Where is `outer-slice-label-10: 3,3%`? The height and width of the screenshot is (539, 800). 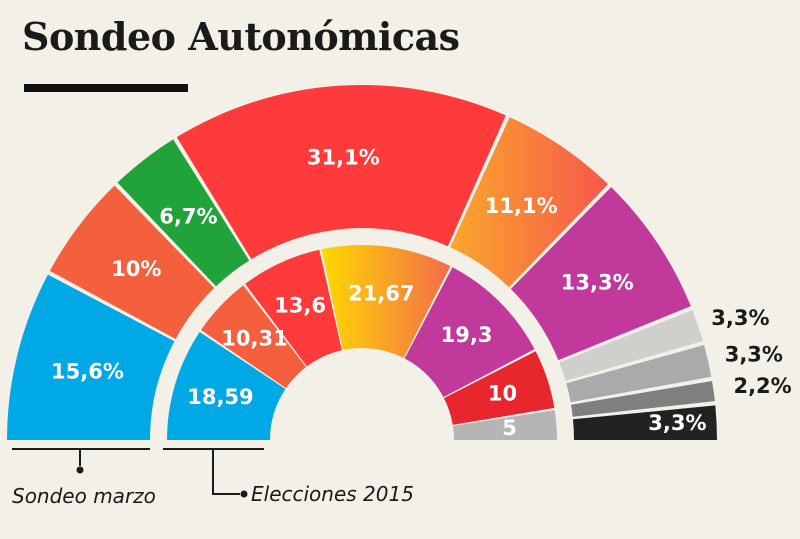
outer-slice-label-10: 3,3% is located at coordinates (677, 423).